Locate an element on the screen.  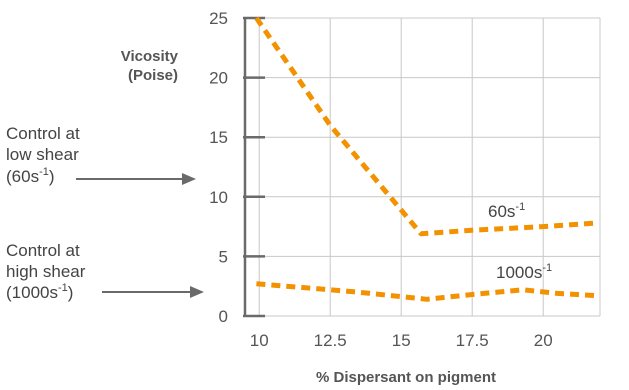
axes is located at coordinates (254, 167).